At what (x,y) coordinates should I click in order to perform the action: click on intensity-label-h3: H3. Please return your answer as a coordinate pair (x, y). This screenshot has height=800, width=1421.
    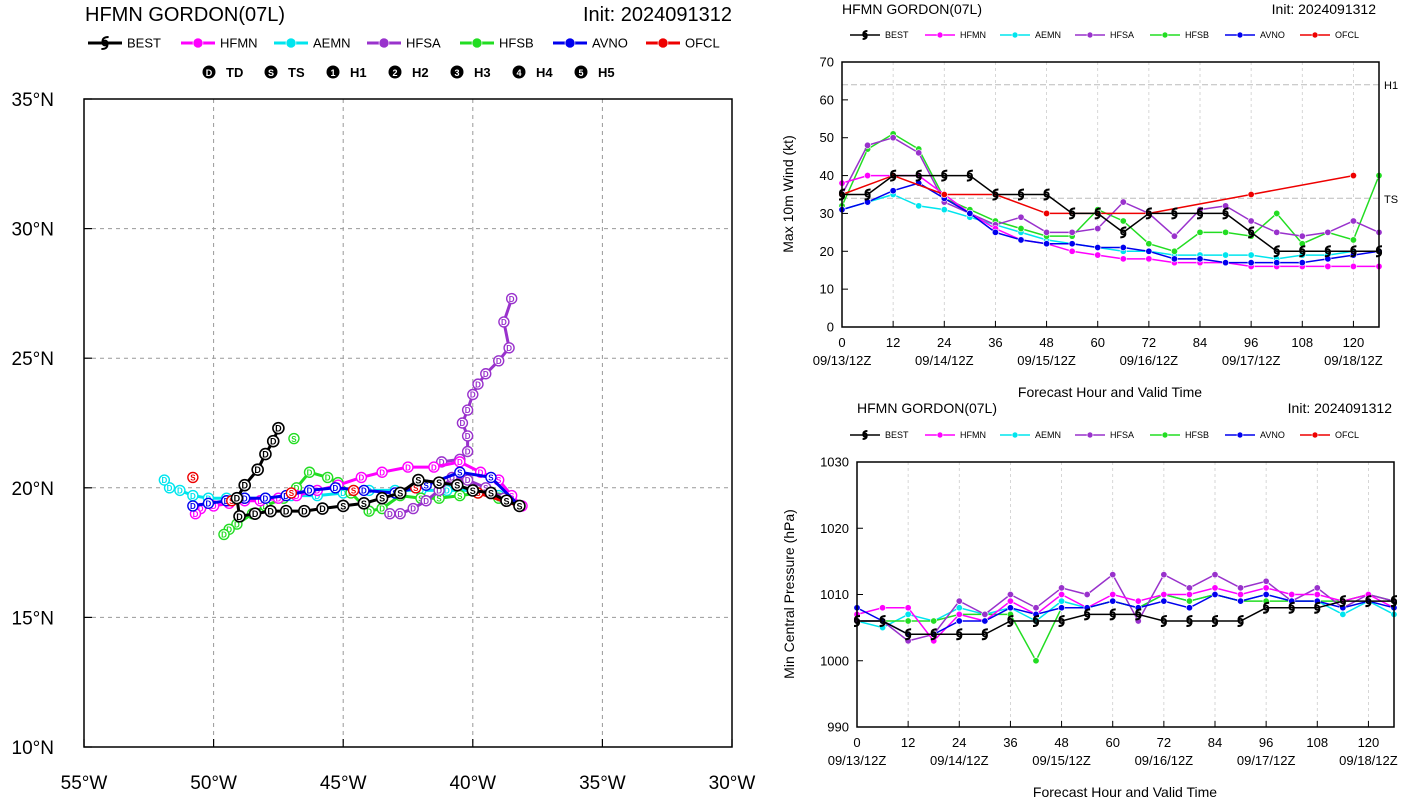
    Looking at the image, I should click on (482, 72).